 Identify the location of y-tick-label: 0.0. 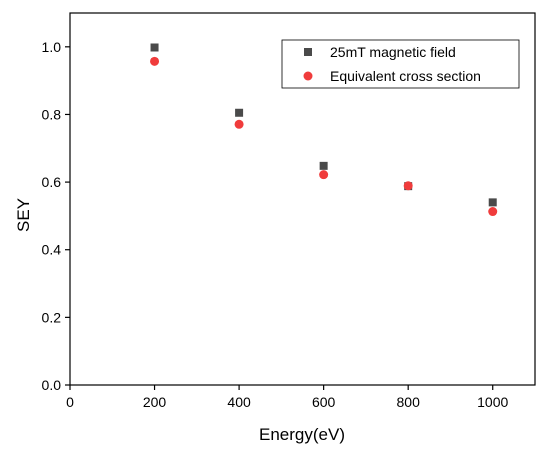
(52, 385).